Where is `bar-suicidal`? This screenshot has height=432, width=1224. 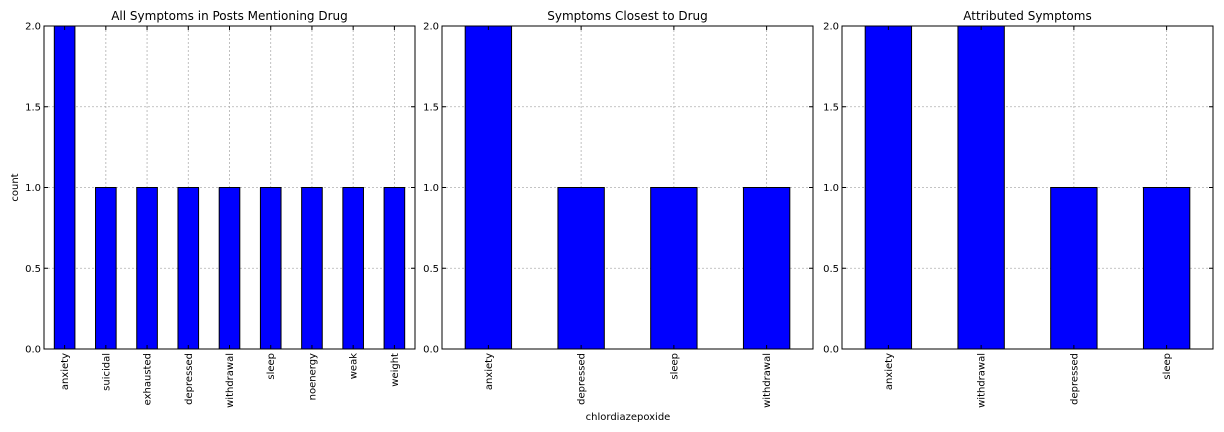
bar-suicidal is located at coordinates (106, 268).